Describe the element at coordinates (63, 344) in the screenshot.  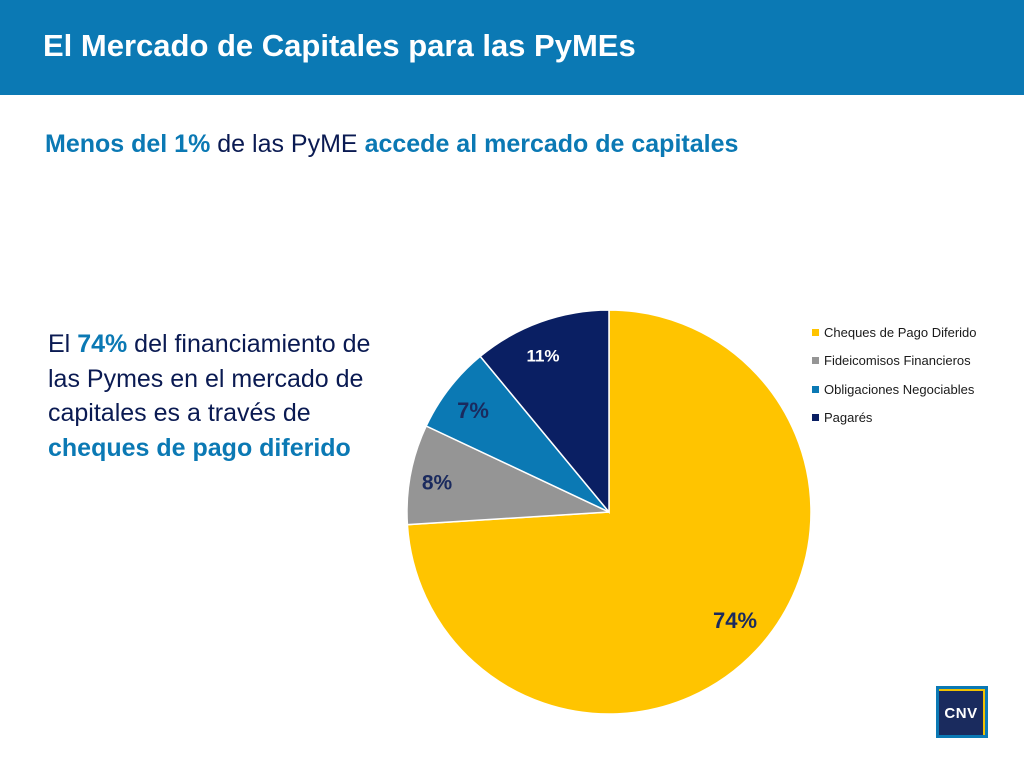
I see `description-part-1: El` at that location.